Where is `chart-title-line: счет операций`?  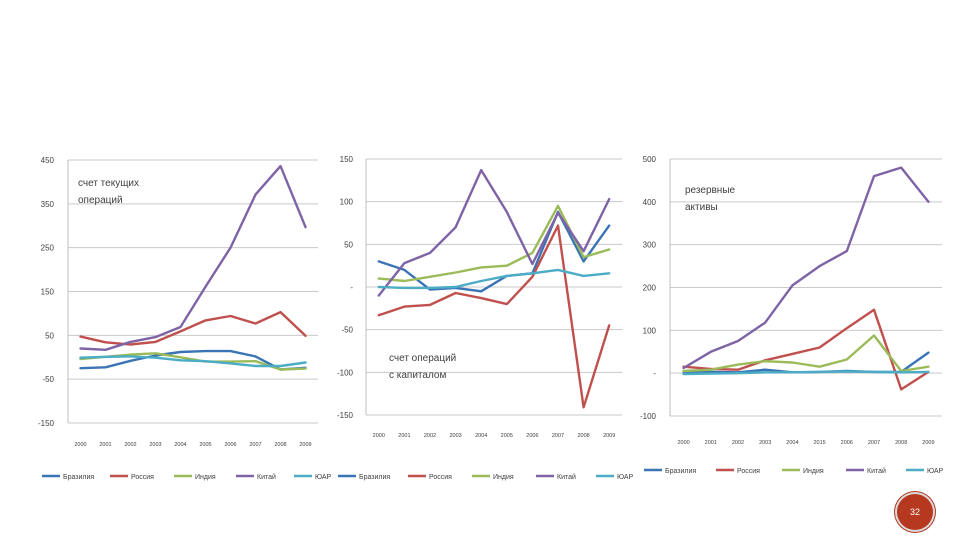
chart-title-line: счет операций is located at coordinates (422, 358).